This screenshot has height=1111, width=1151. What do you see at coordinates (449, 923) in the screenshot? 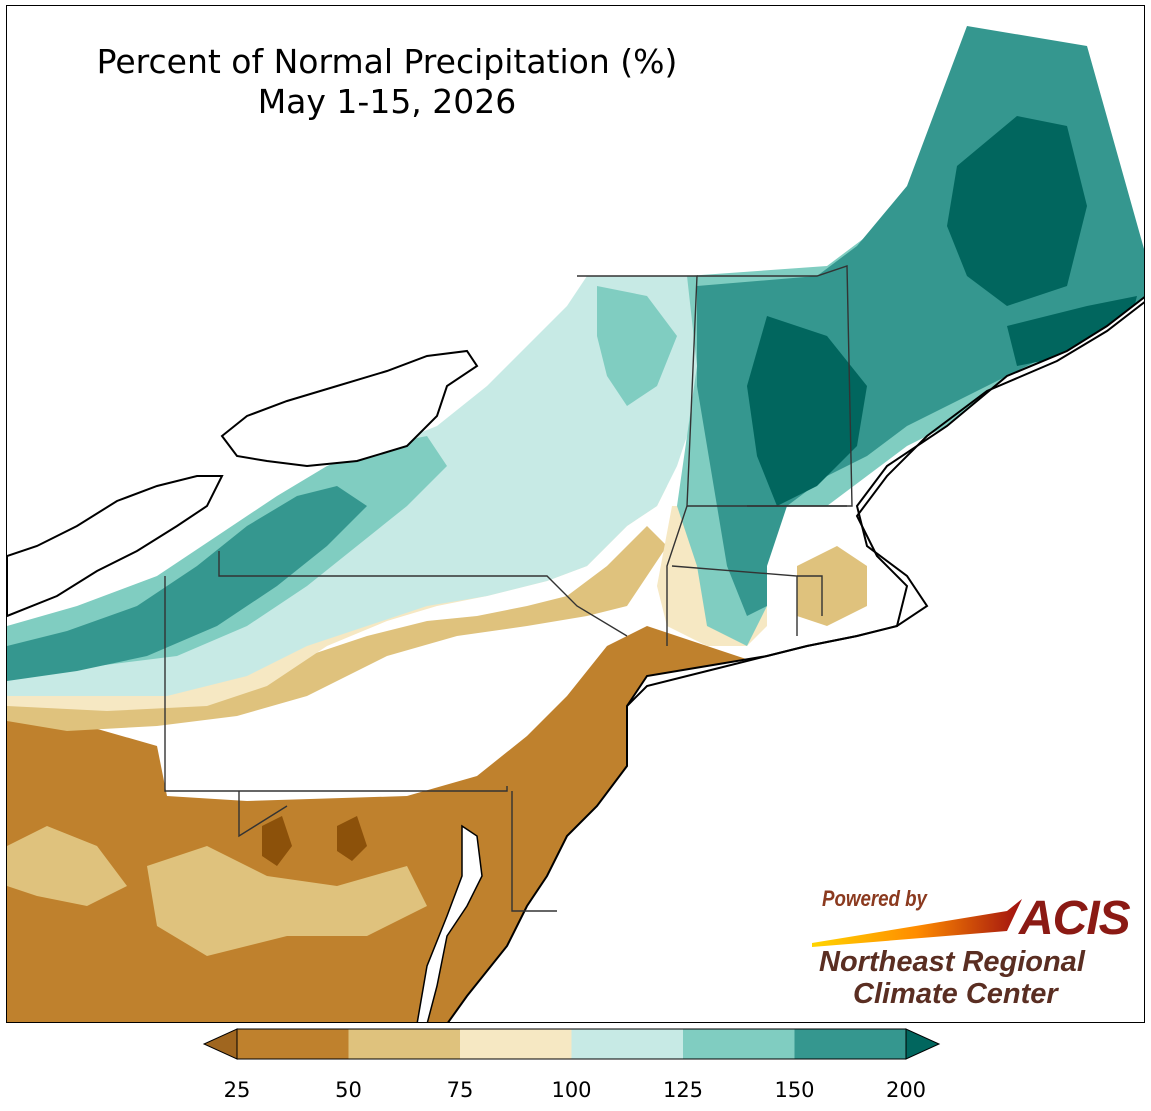
I see `chesapeake-bay` at bounding box center [449, 923].